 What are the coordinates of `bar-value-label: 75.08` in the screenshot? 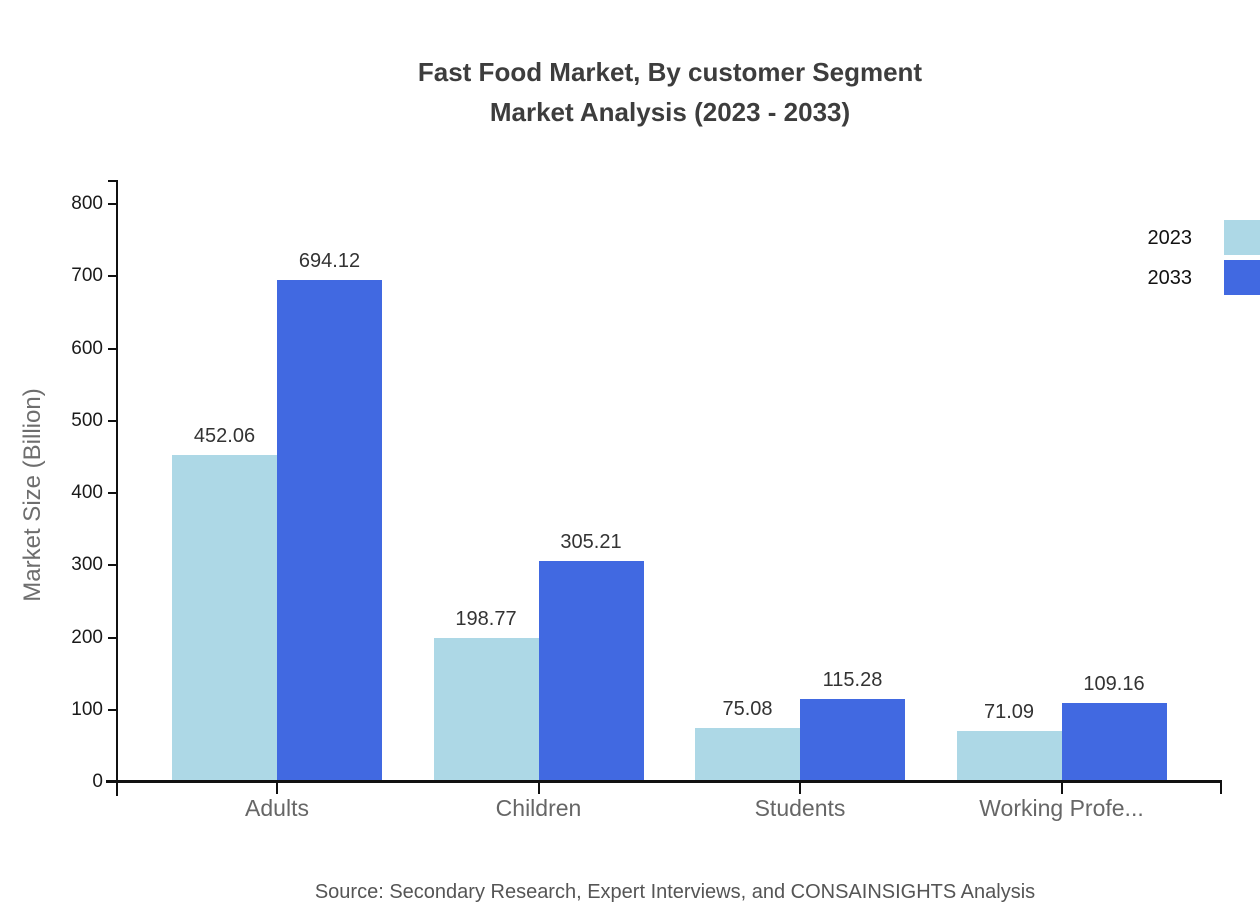 It's located at (747, 708).